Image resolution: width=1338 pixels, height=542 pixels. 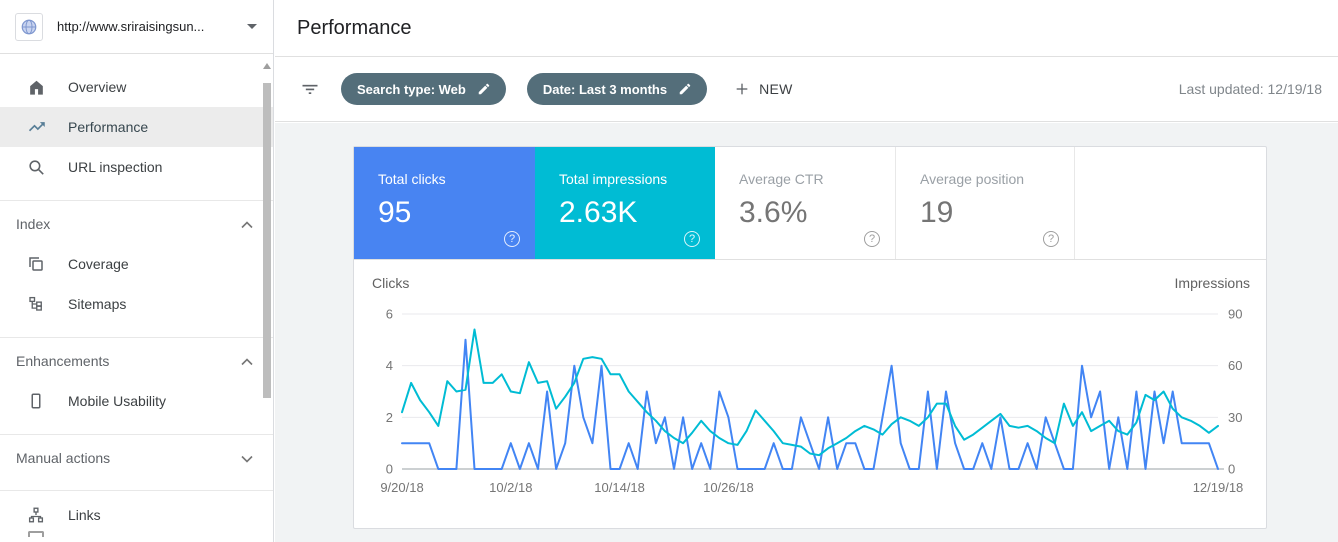 What do you see at coordinates (63, 458) in the screenshot?
I see `section-label: Manual actions` at bounding box center [63, 458].